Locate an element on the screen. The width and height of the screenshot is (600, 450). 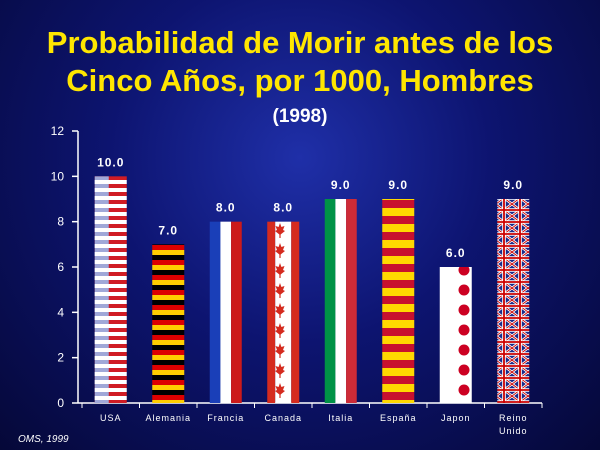
bar-uk-flag is located at coordinates (513, 301).